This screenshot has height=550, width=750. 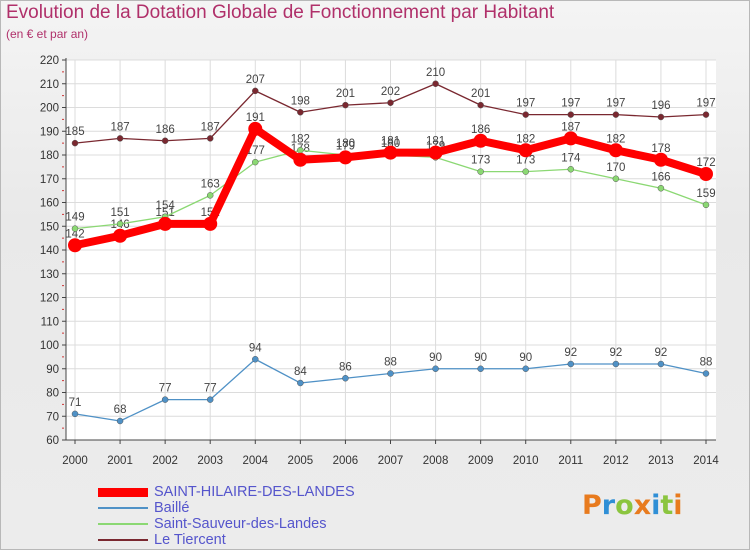 What do you see at coordinates (255, 118) in the screenshot?
I see `data-label: 191` at bounding box center [255, 118].